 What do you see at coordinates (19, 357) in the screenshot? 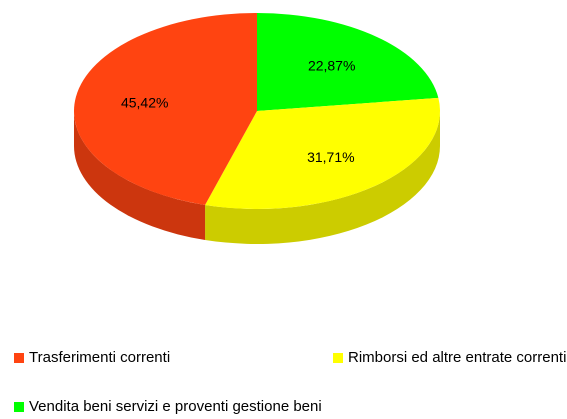
I see `legend-swatch-trasferimenti` at bounding box center [19, 357].